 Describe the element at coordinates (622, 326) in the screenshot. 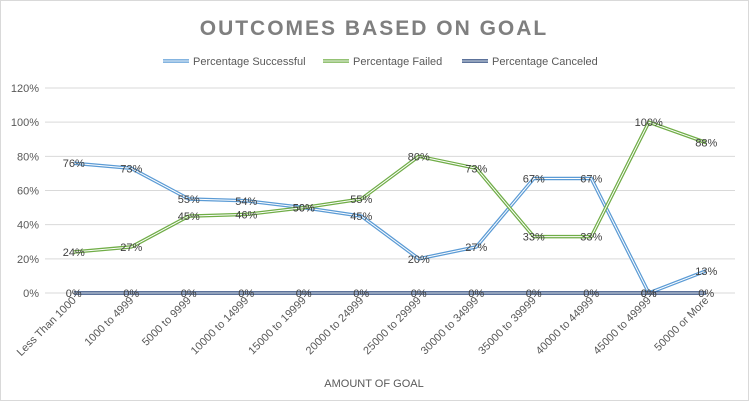

I see `x-tick-label: 45000 to 49999` at that location.